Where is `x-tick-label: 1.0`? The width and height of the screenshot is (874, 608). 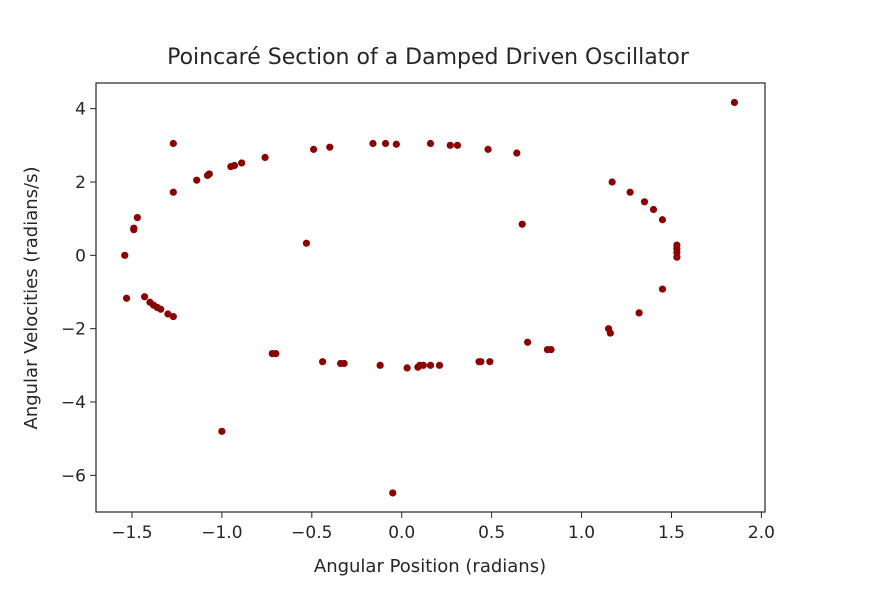 x-tick-label: 1.0 is located at coordinates (581, 533).